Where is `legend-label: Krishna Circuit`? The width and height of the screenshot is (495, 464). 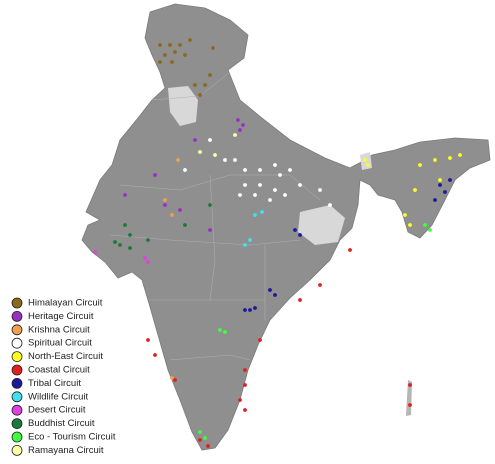 legend-label: Krishna Circuit is located at coordinates (59, 329).